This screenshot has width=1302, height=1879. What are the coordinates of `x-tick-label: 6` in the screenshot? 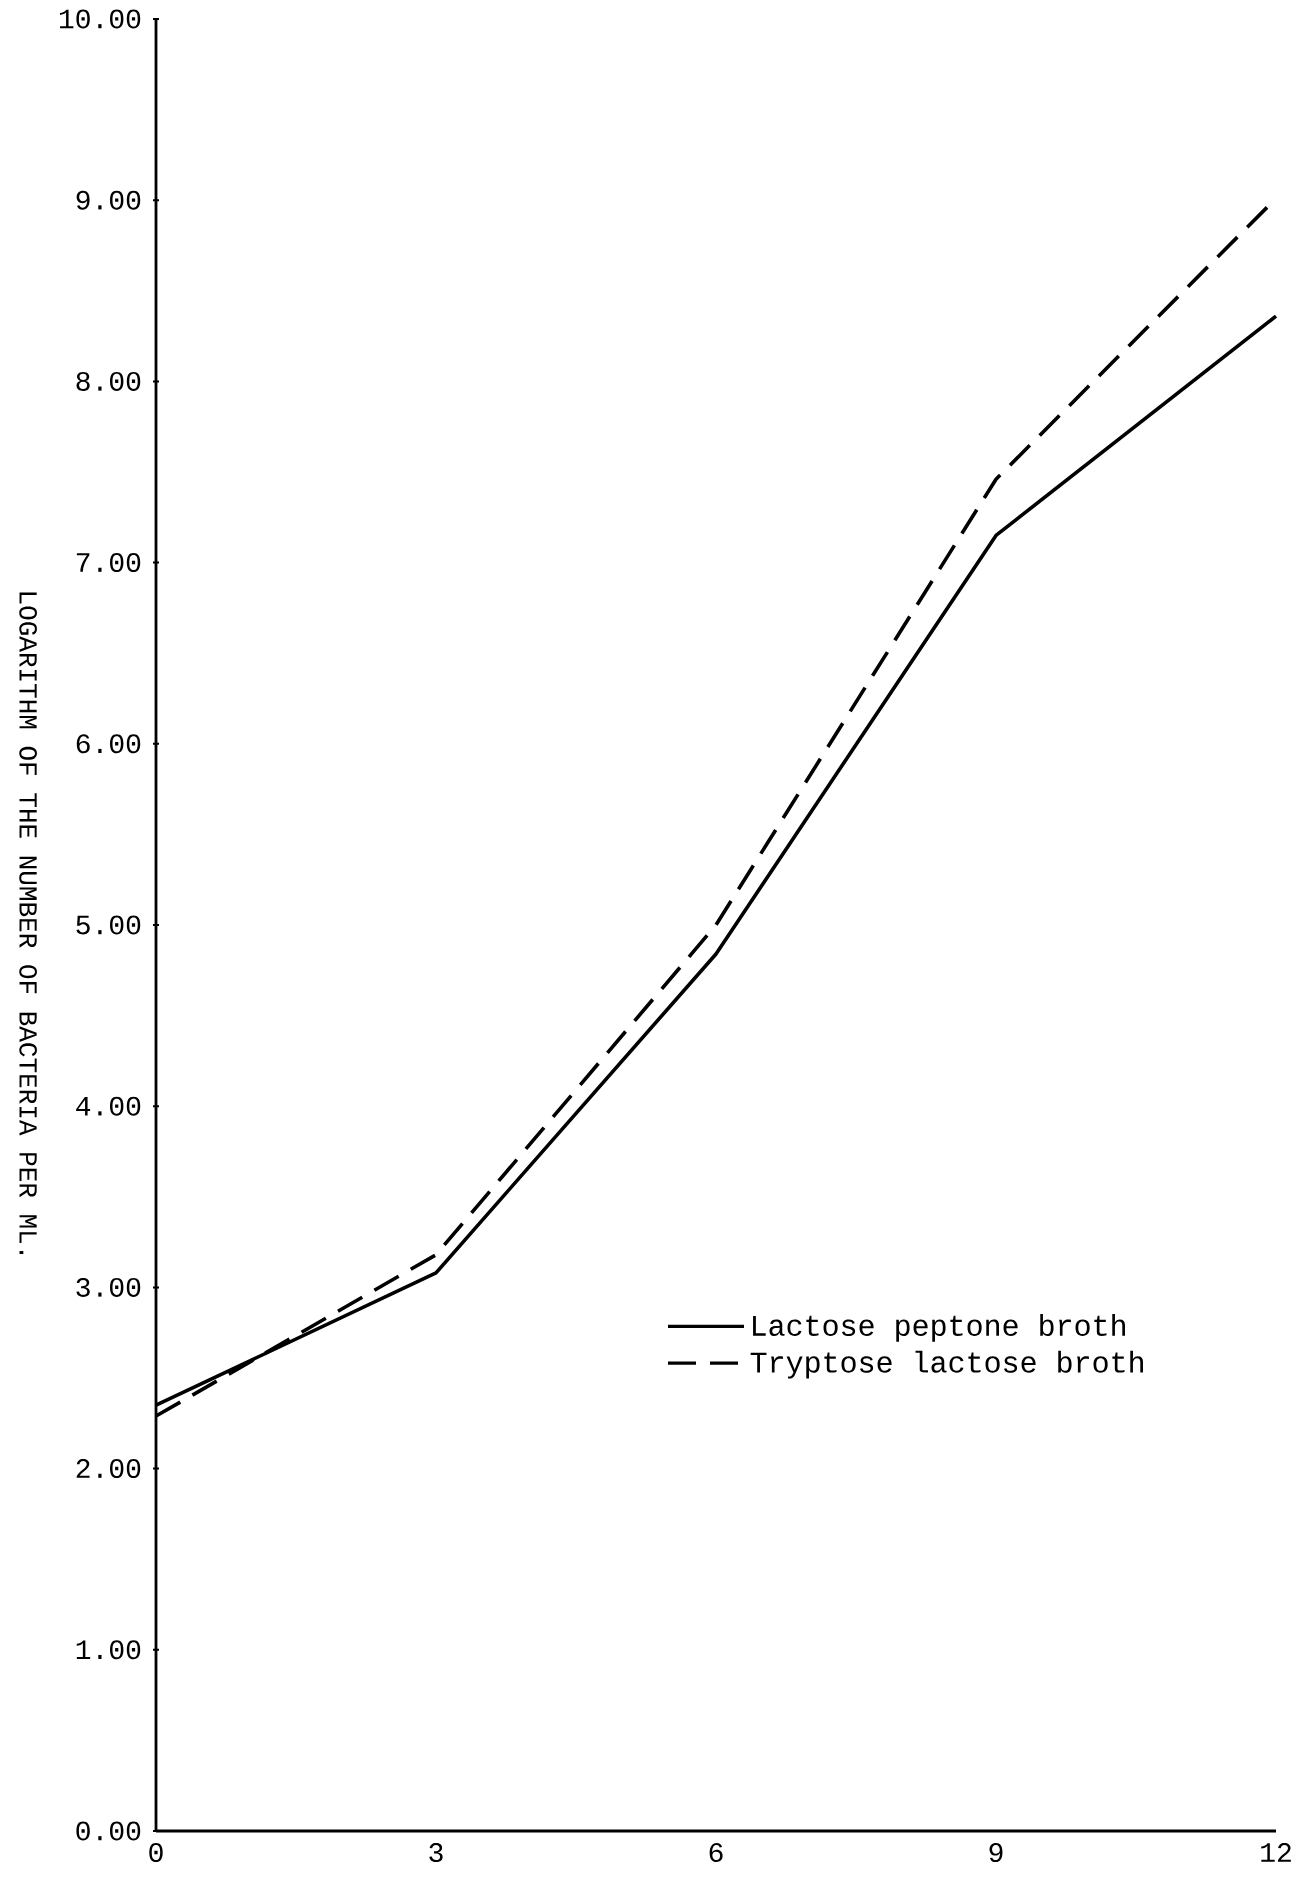 It's located at (716, 1853).